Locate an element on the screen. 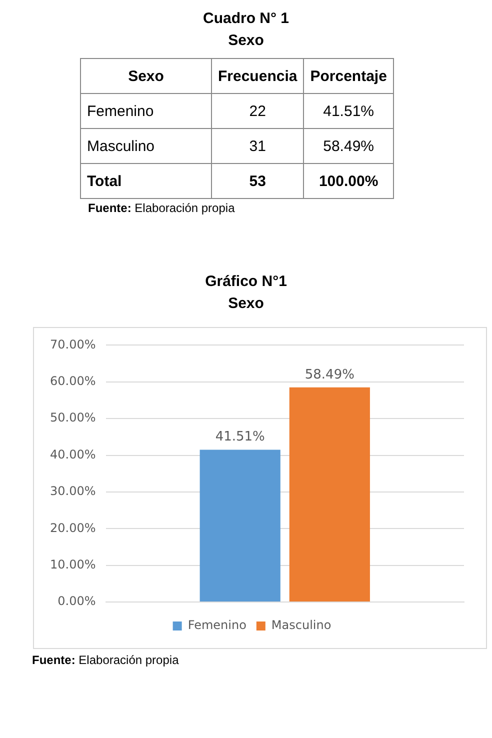 The image size is (492, 738). y-tick-label: 0.00% is located at coordinates (77, 601).